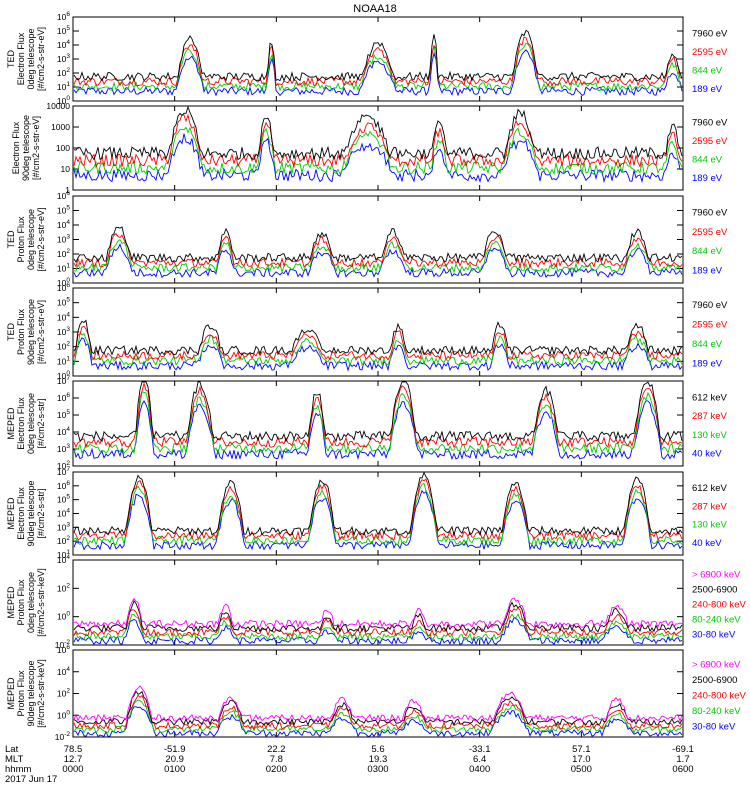 The image size is (750, 800). I want to click on bottom-mlt-value: 17.0, so click(581, 759).